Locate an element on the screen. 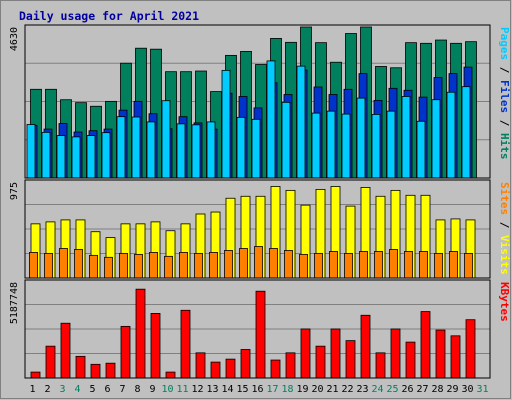 The height and width of the screenshot is (400, 512). x-tick-label-day-3: 3 is located at coordinates (62, 389).